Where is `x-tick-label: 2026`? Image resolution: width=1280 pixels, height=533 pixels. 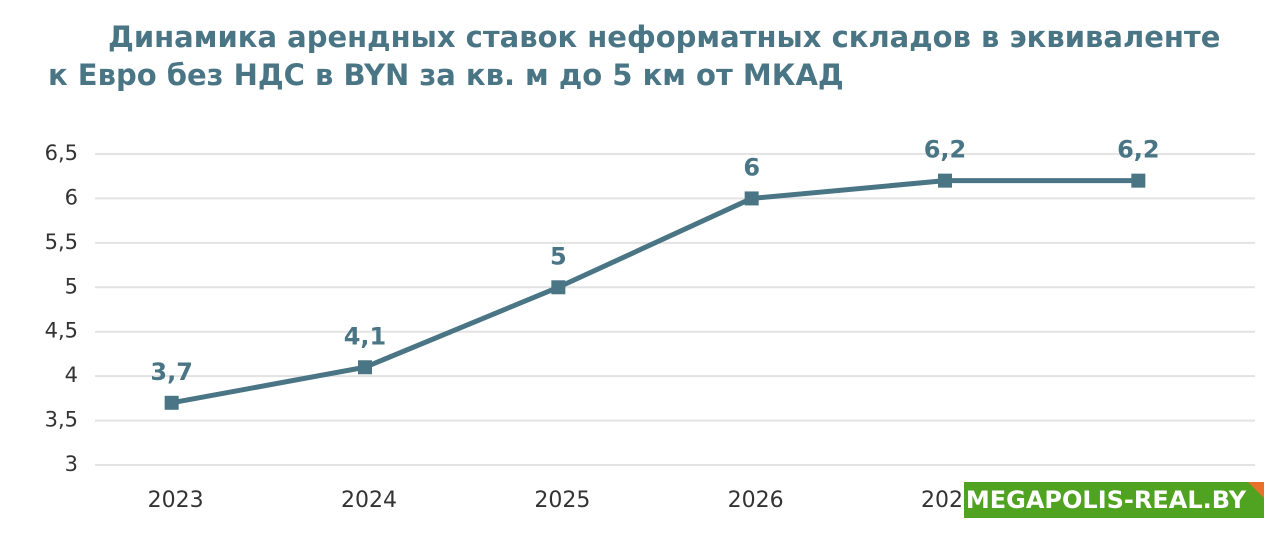
x-tick-label: 2026 is located at coordinates (756, 500).